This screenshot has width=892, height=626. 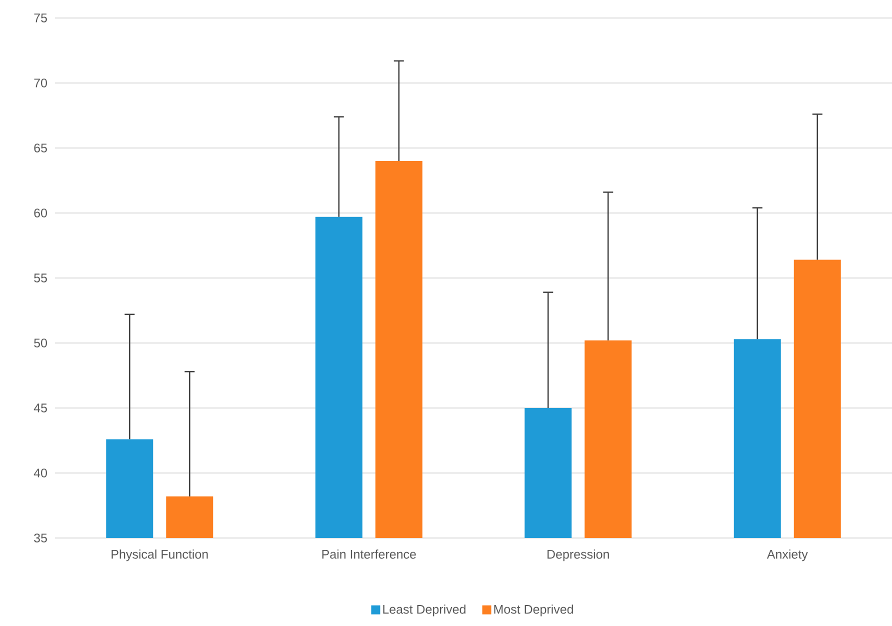 What do you see at coordinates (533, 610) in the screenshot?
I see `legend-label: Most Deprived` at bounding box center [533, 610].